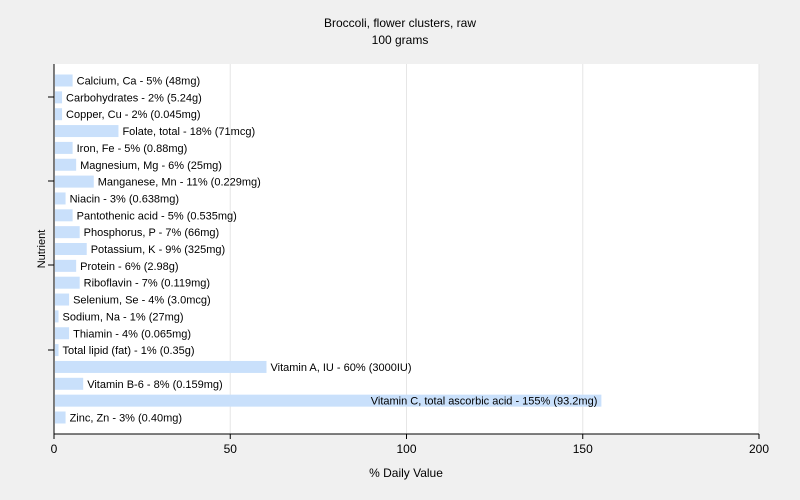  Describe the element at coordinates (147, 284) in the screenshot. I see `bar-label: Riboflavin - 7% (0.119mg)` at that location.